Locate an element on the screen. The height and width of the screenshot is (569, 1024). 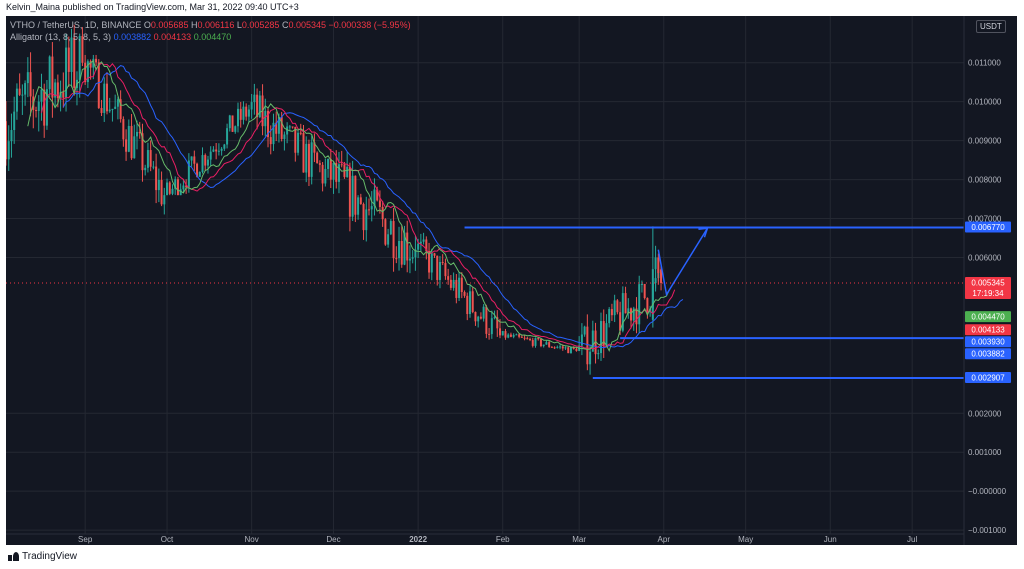
currency-unit-badge: USDT is located at coordinates (991, 26).